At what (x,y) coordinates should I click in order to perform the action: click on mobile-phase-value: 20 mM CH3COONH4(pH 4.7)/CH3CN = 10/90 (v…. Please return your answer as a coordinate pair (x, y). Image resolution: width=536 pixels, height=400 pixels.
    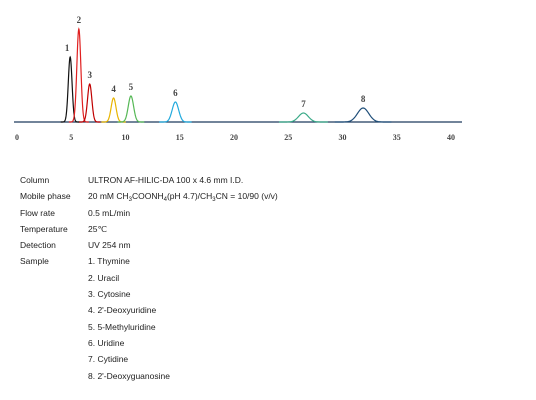
    Looking at the image, I should click on (183, 197).